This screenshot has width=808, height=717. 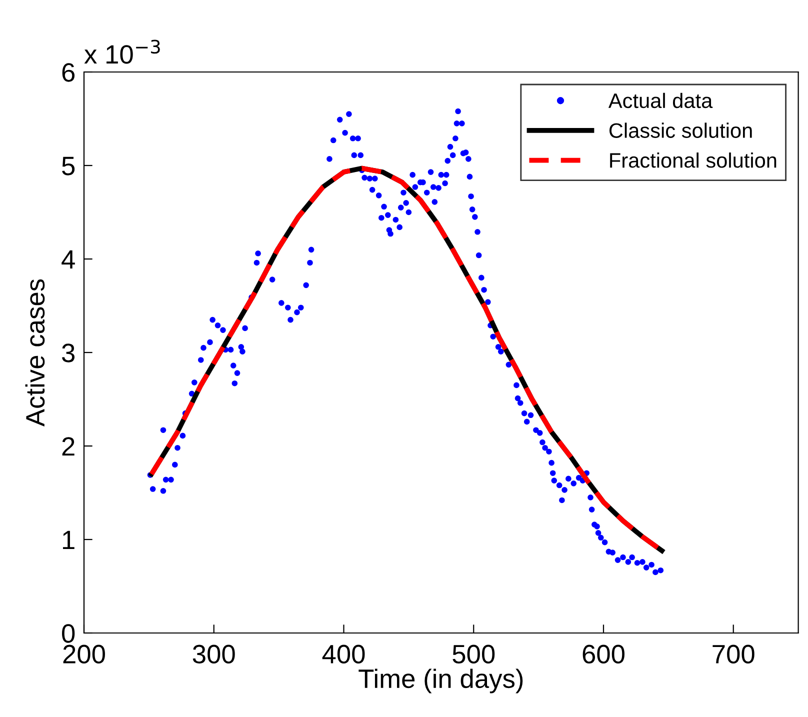 I want to click on y-tick-label: 2, so click(x=68, y=446).